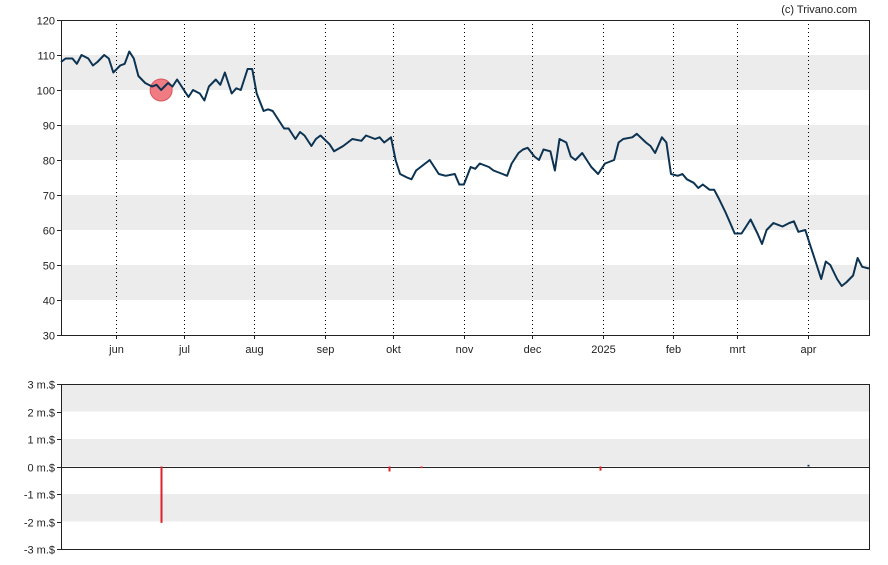 The image size is (888, 565). What do you see at coordinates (49, 179) in the screenshot?
I see `price-y-axis: 120 110 100 90 80 70 60 50 40 30` at bounding box center [49, 179].